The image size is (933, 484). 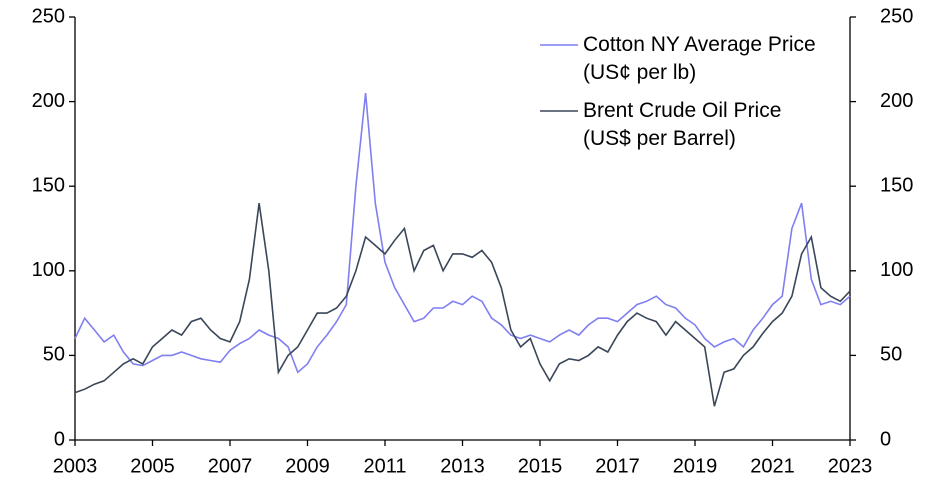 What do you see at coordinates (48, 185) in the screenshot?
I see `y-tick-label: 150` at bounding box center [48, 185].